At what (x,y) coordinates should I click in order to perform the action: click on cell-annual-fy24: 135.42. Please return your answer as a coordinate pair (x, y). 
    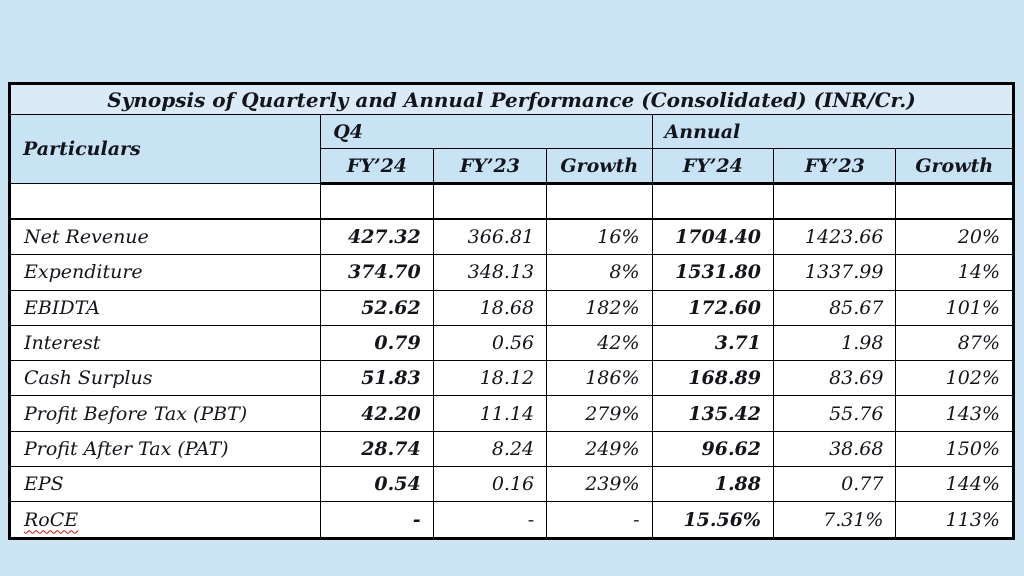
    Looking at the image, I should click on (713, 413).